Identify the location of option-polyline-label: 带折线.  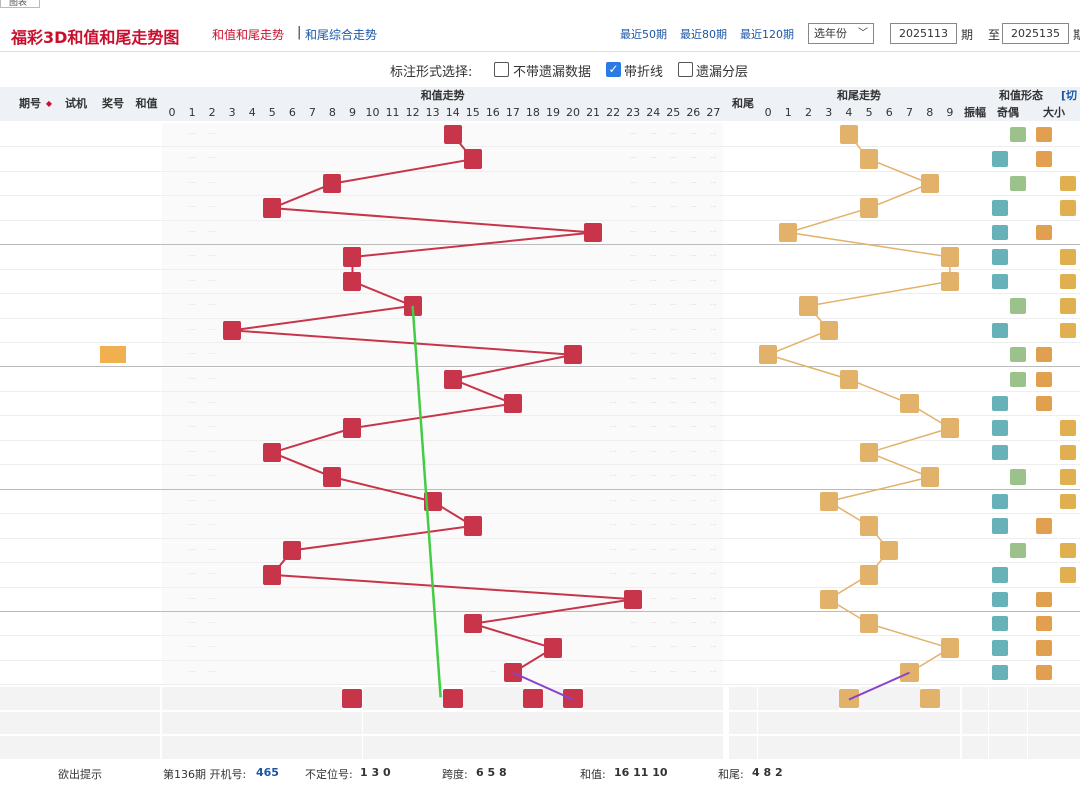
(644, 72).